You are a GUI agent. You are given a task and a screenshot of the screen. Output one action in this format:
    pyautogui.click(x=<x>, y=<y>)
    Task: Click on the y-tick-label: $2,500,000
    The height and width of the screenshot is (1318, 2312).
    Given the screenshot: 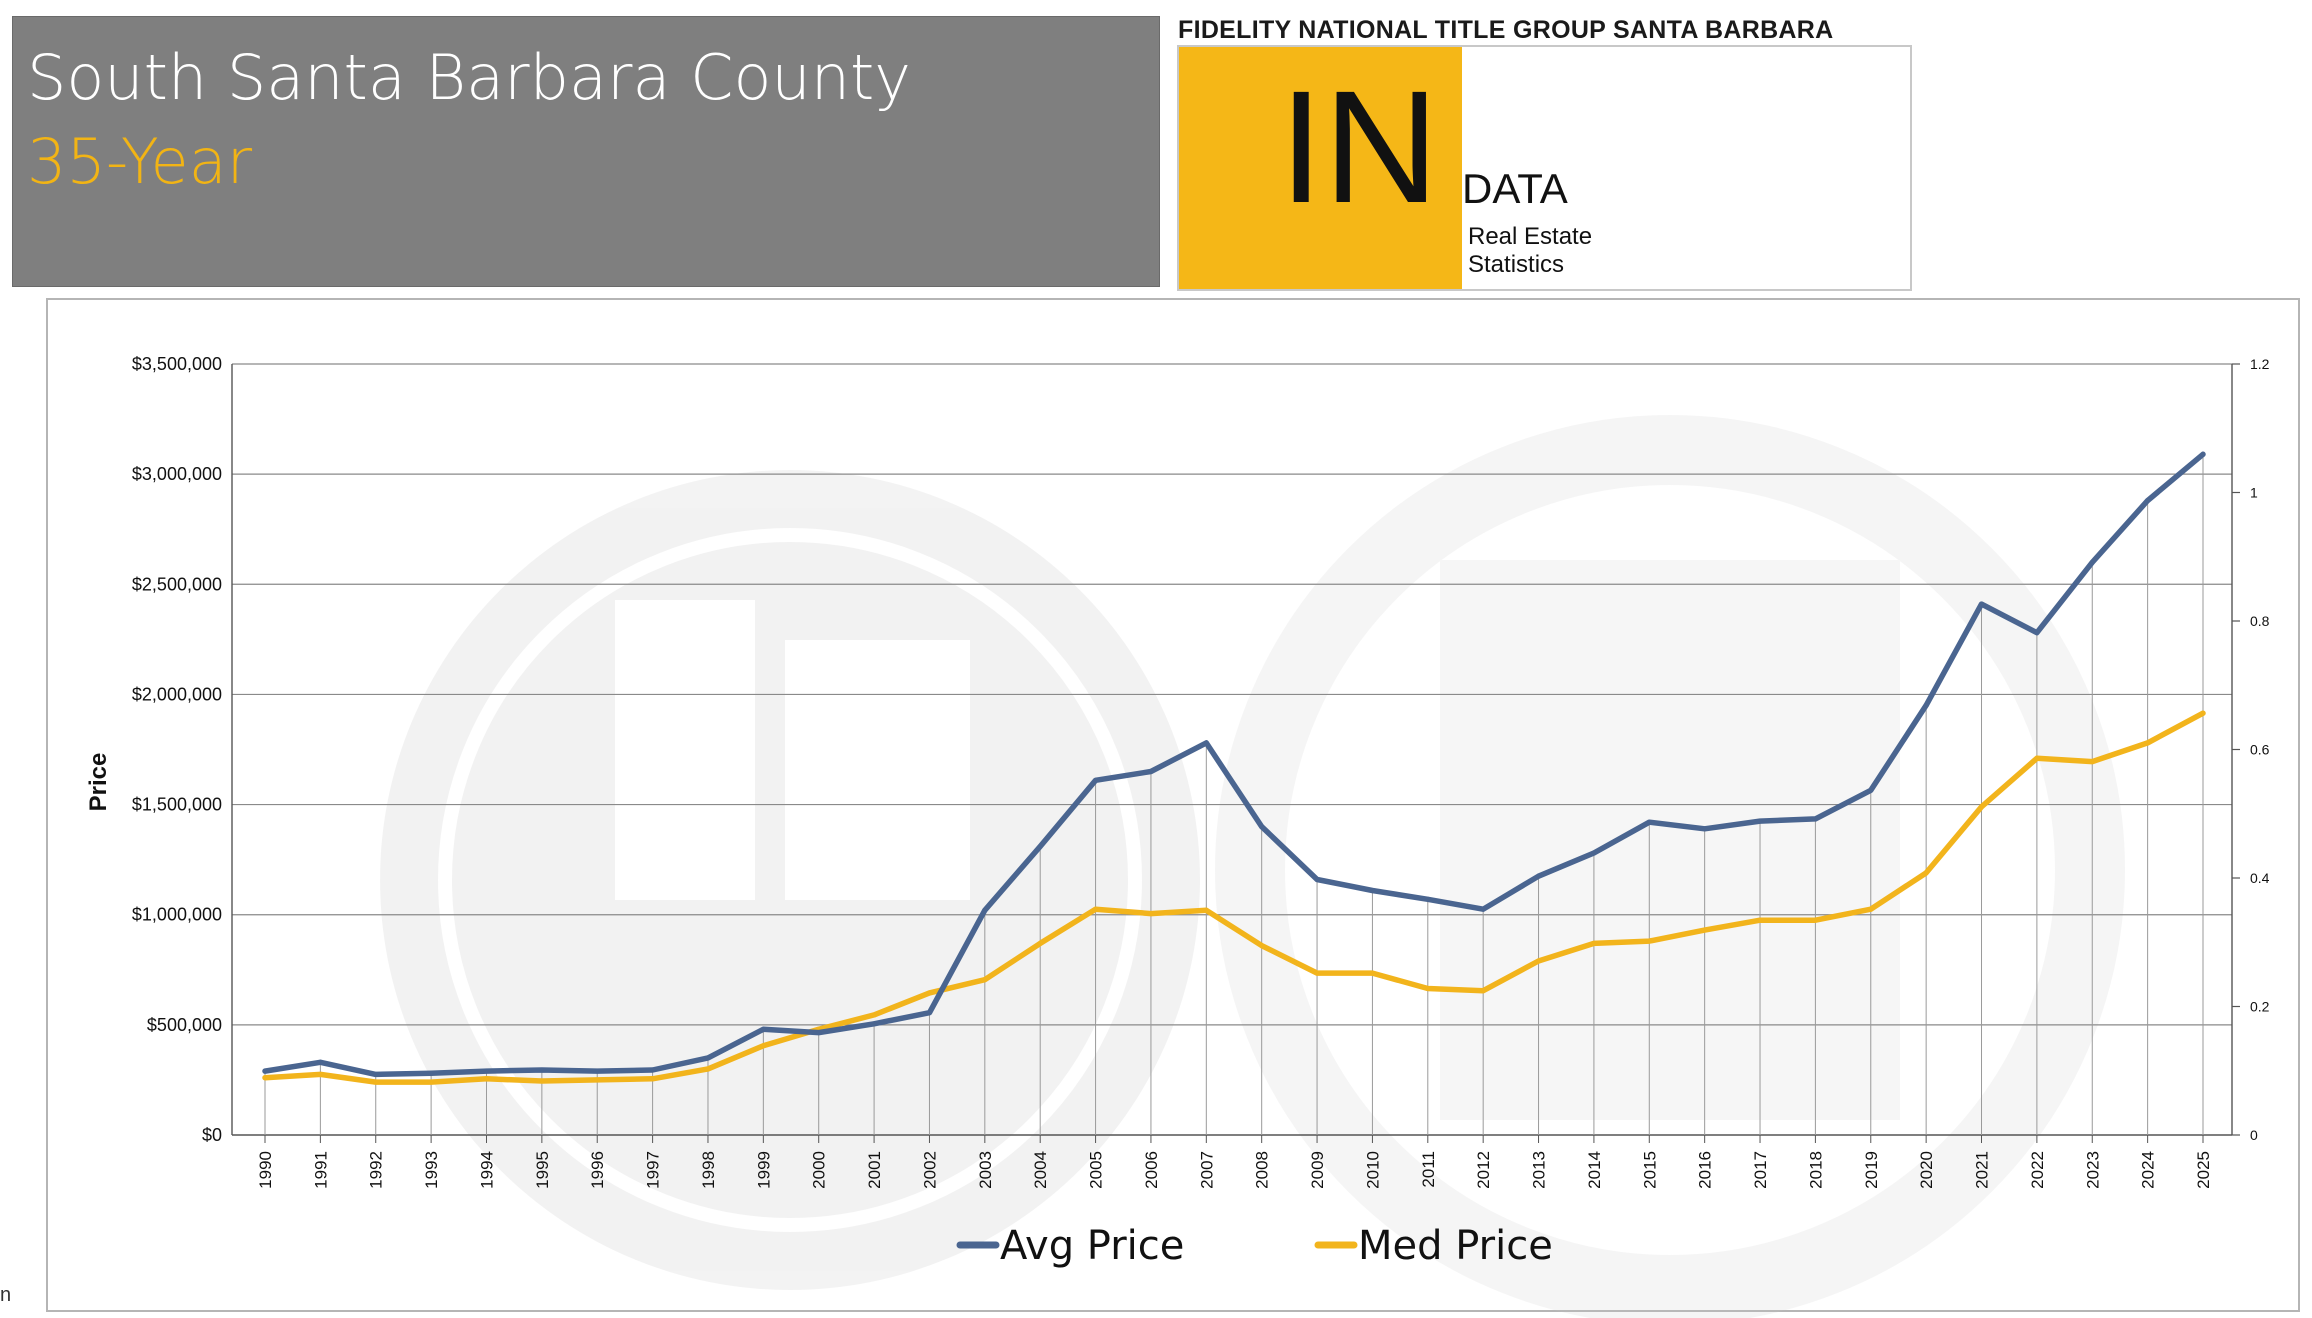 What is the action you would take?
    pyautogui.click(x=177, y=584)
    